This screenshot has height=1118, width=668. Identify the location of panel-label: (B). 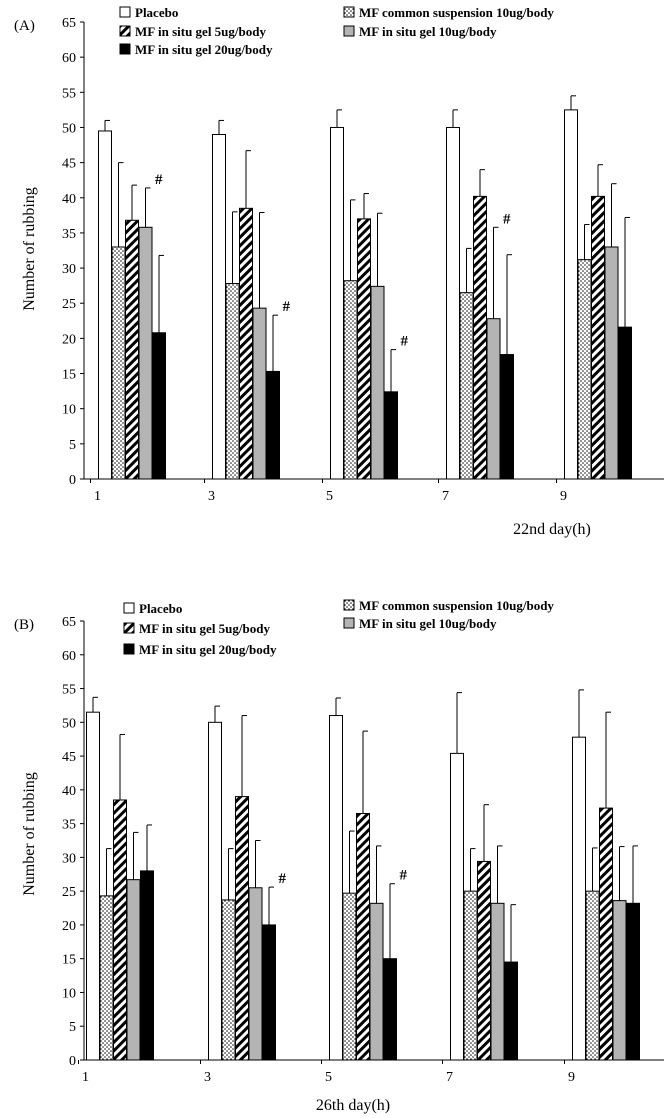
(24, 625).